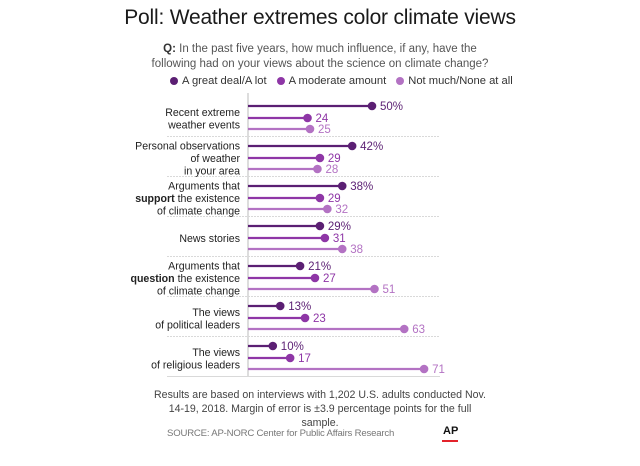 The width and height of the screenshot is (640, 466). I want to click on value-label: 63, so click(418, 330).